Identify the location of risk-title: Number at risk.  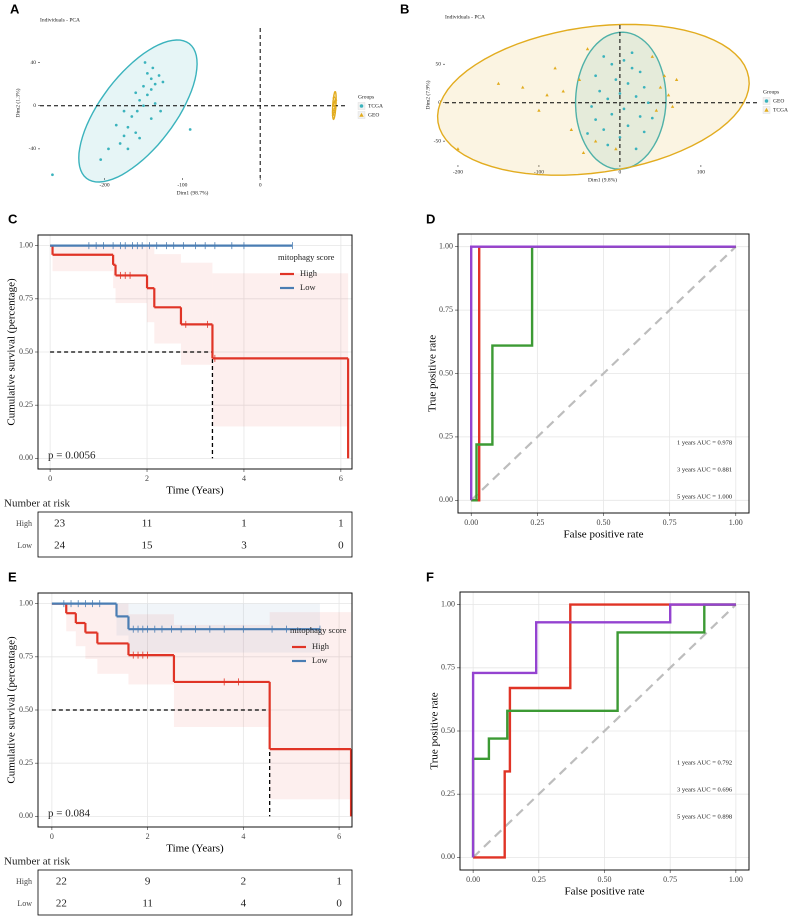
(37, 504).